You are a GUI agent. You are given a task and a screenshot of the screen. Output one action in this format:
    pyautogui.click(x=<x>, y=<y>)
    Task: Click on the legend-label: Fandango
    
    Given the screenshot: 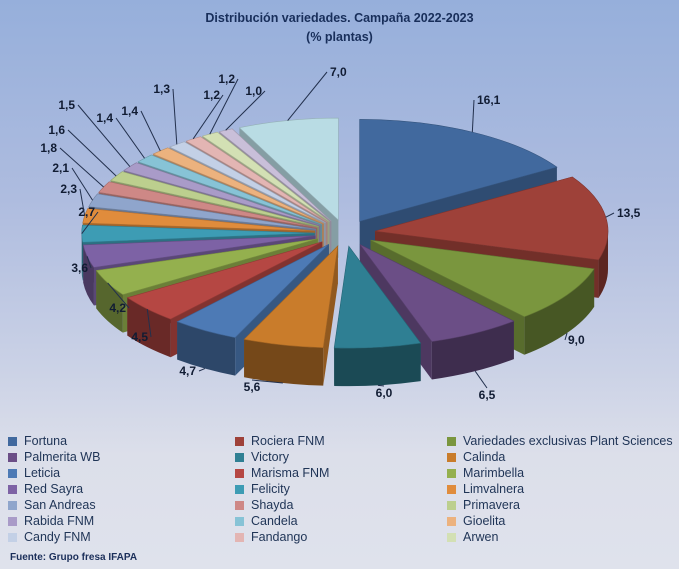 What is the action you would take?
    pyautogui.click(x=279, y=537)
    